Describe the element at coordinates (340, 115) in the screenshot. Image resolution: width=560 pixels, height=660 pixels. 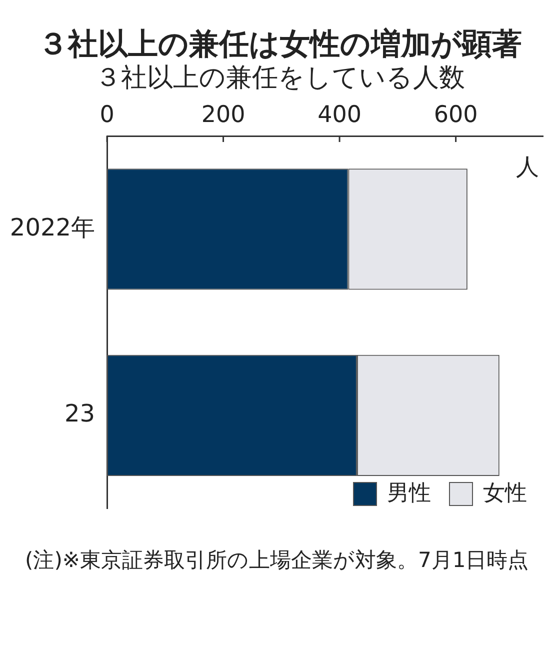
I see `x-tick-label: 400` at that location.